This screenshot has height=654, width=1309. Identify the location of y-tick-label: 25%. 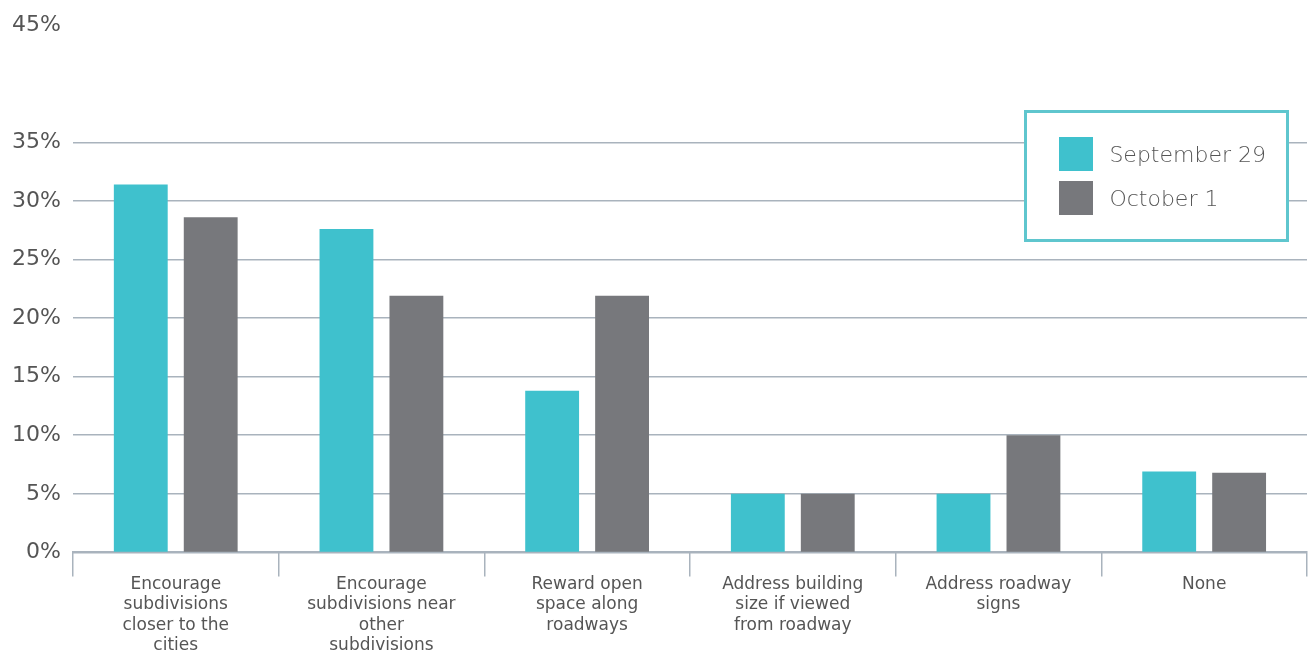
(36, 258).